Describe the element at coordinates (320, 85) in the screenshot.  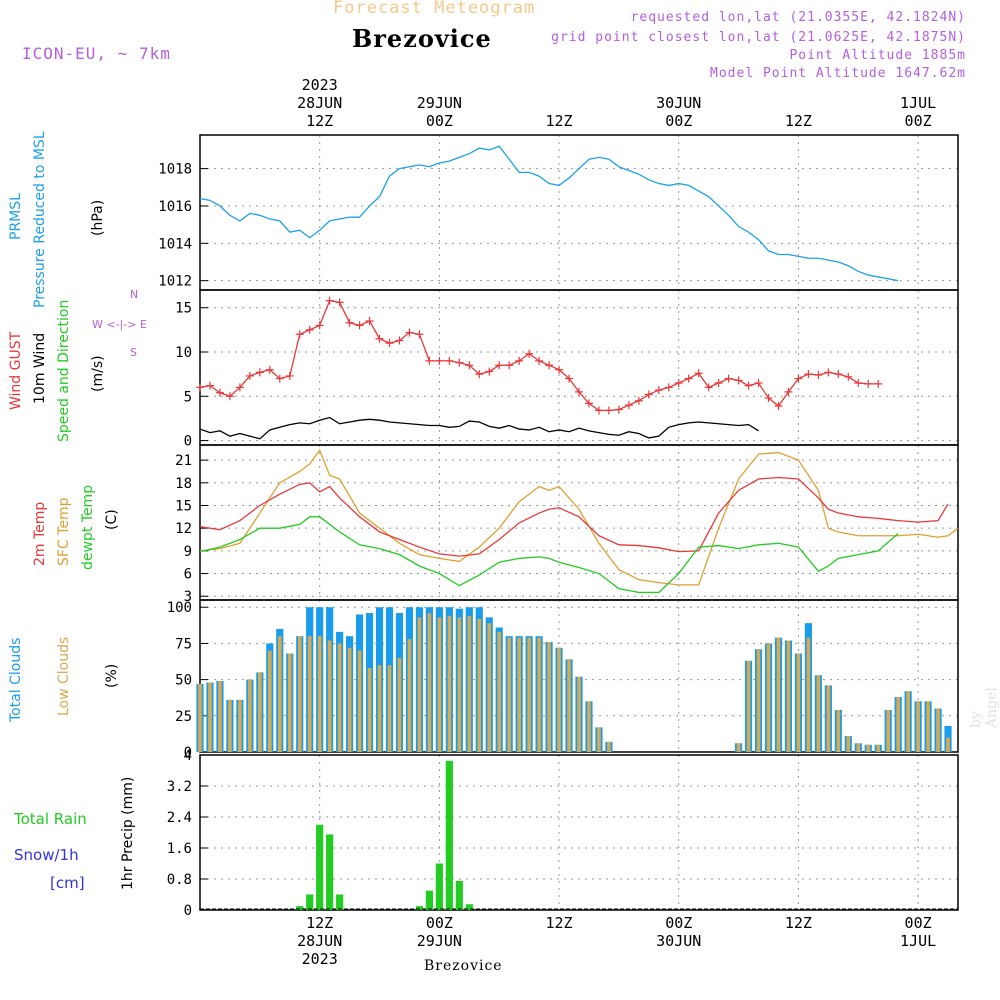
I see `top-axis-label: 2023` at that location.